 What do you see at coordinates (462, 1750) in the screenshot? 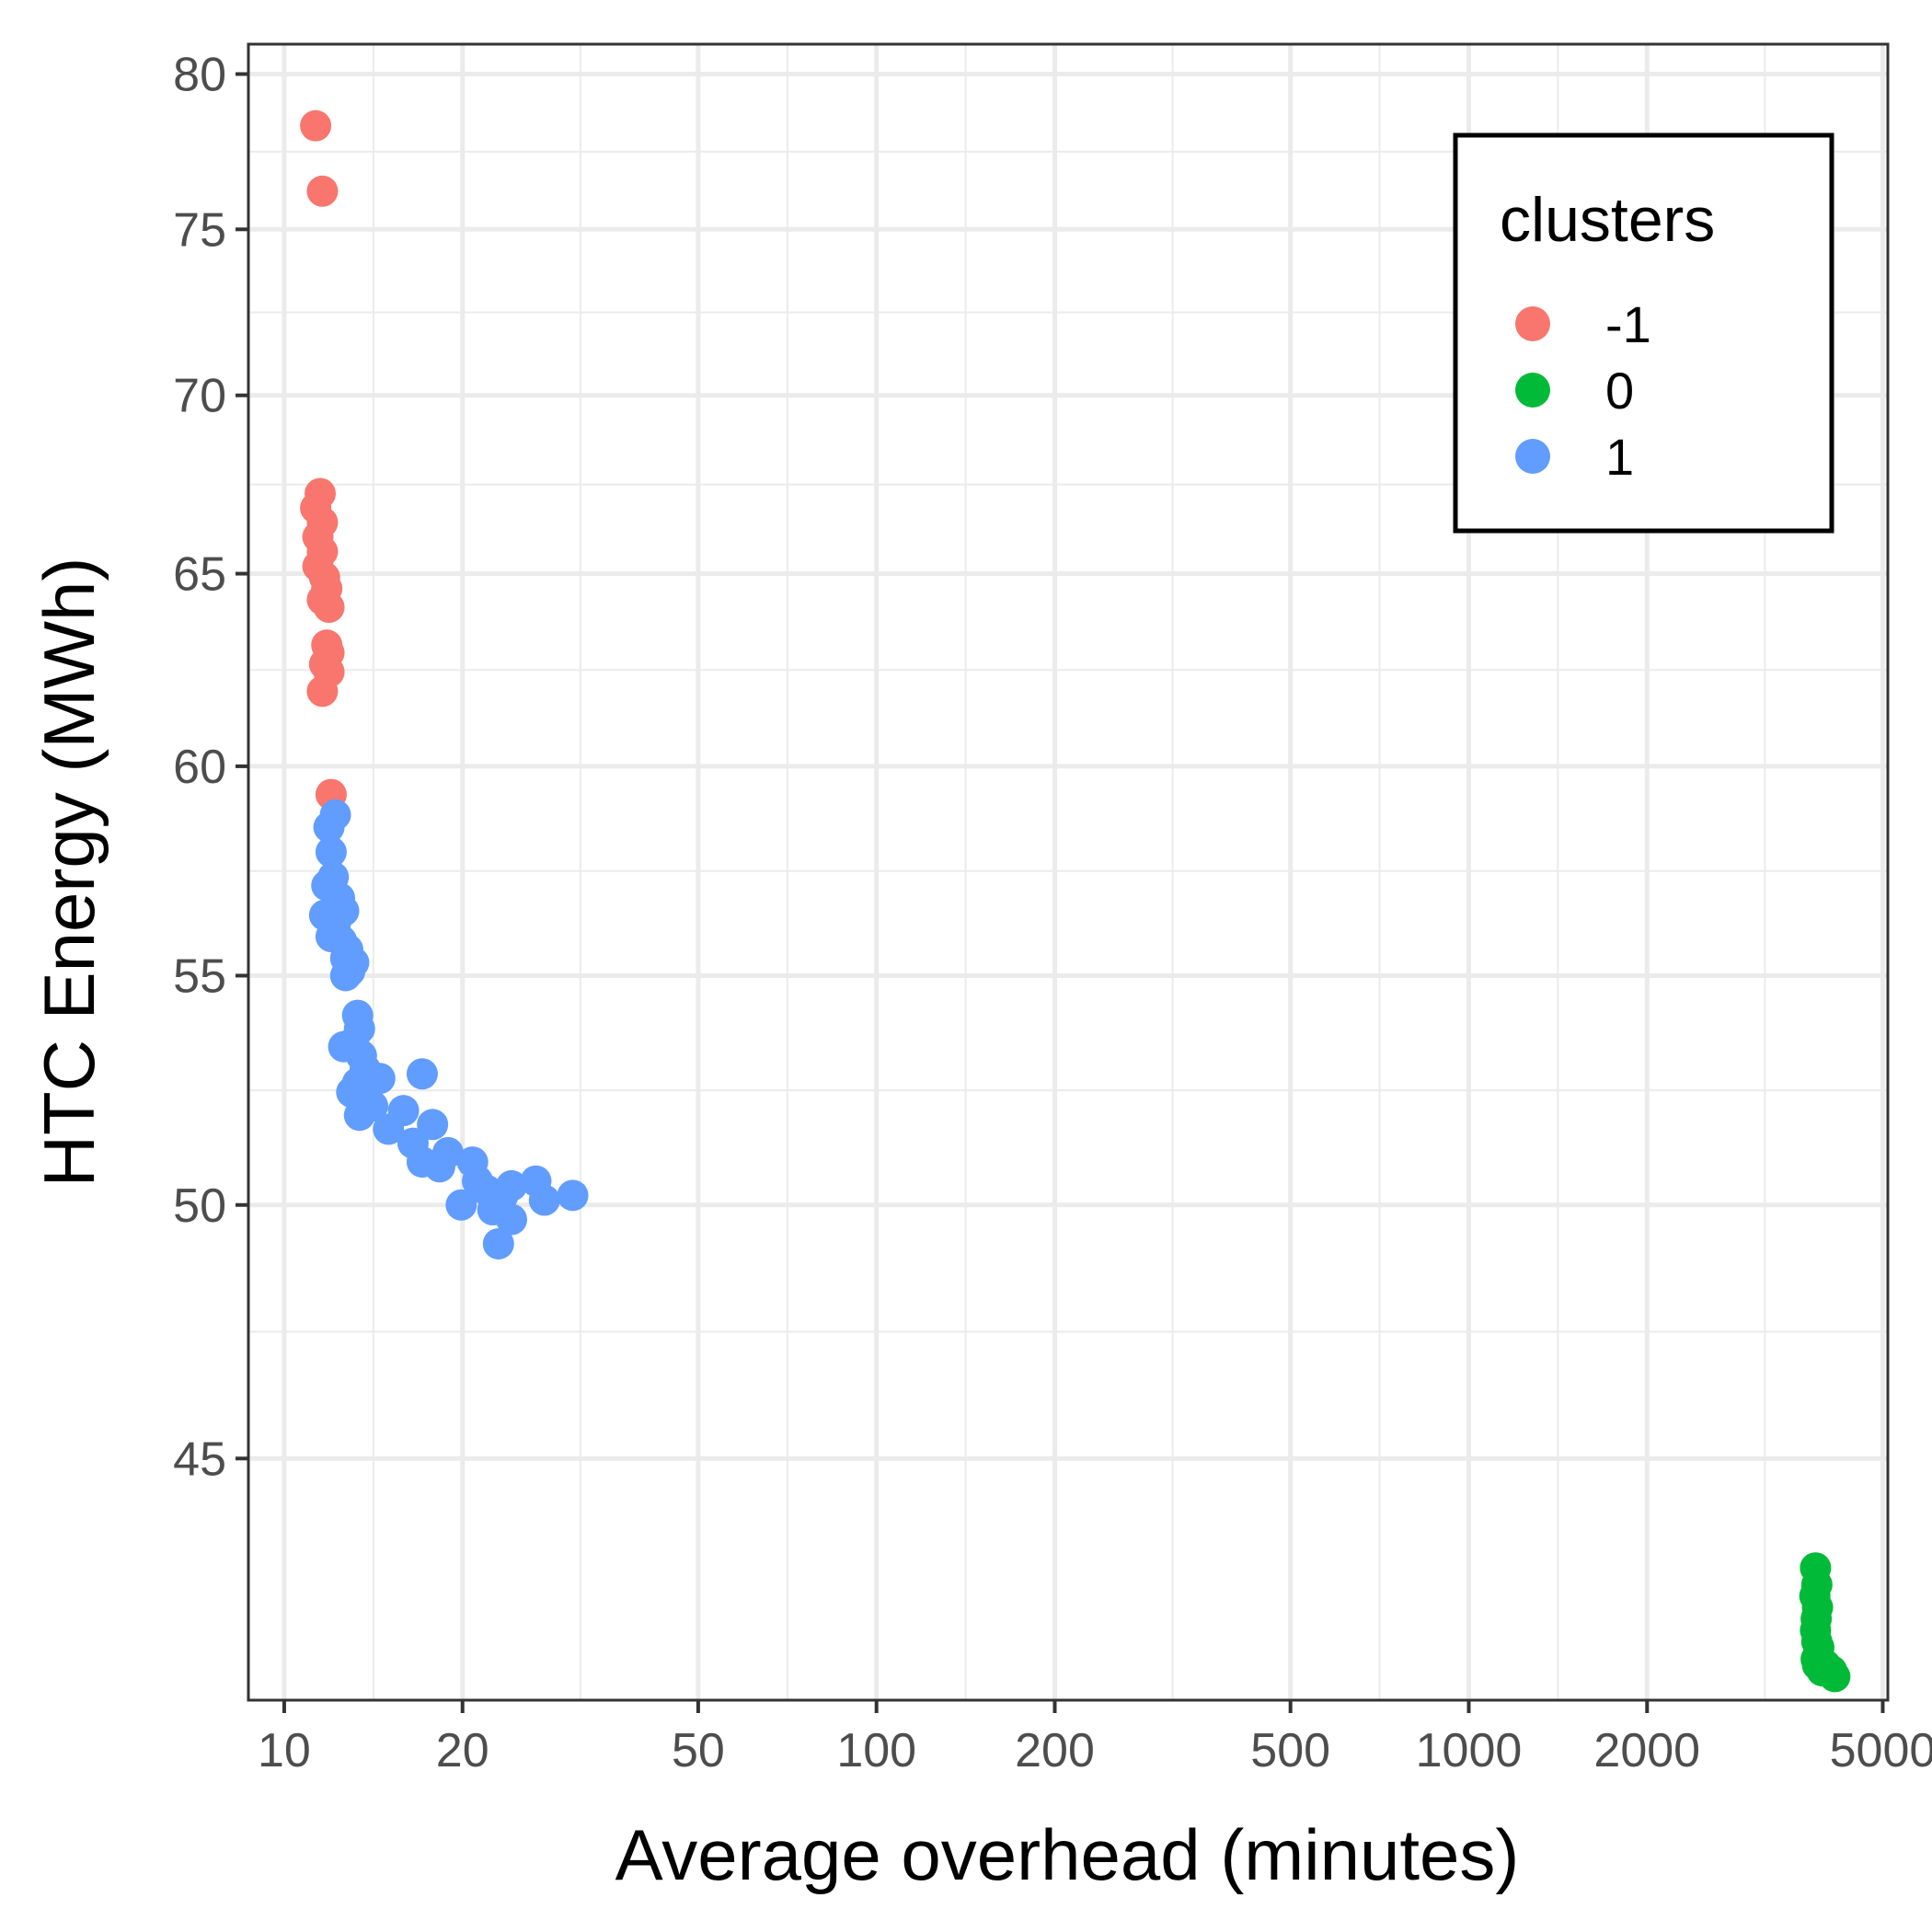
I see `x-tick-label: 20` at bounding box center [462, 1750].